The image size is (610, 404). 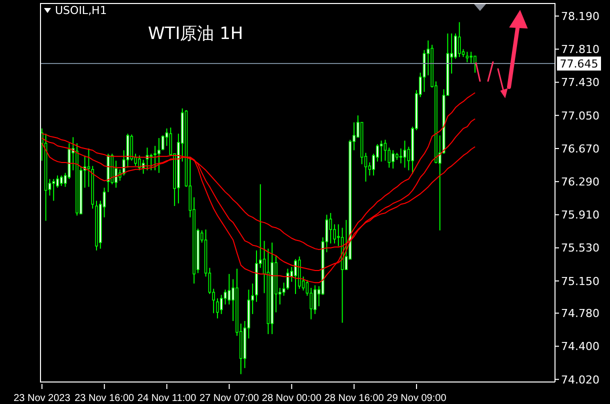 I want to click on y-tick-label: 77.050, so click(x=580, y=115).